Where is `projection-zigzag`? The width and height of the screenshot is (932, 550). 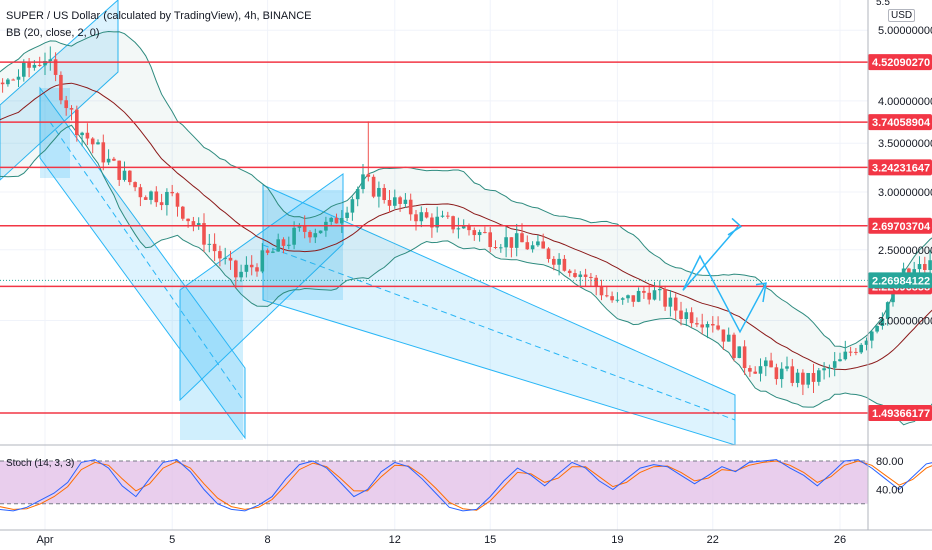
projection-zigzag is located at coordinates (724, 280).